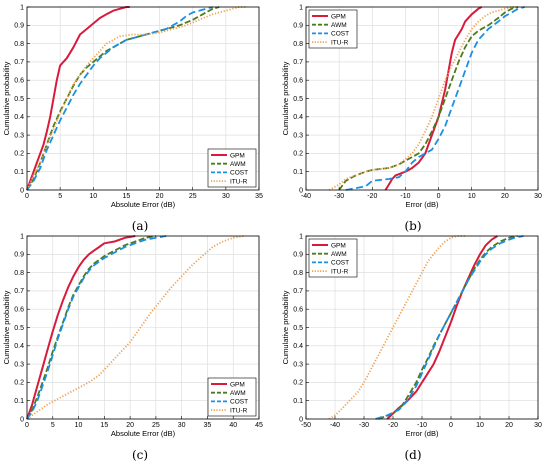 The height and width of the screenshot is (464, 550). I want to click on x-tick-label: 35, so click(208, 425).